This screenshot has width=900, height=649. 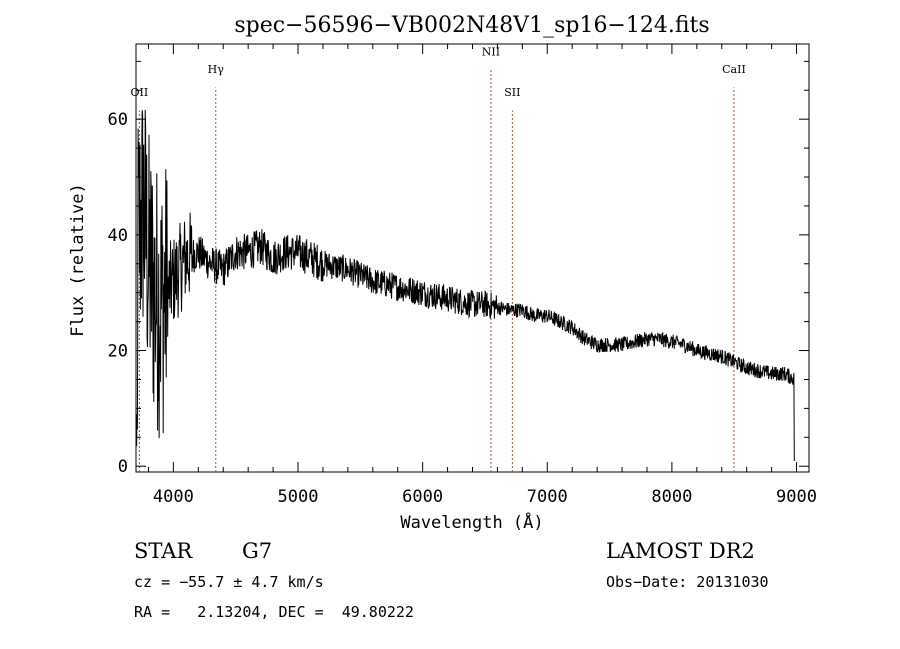 I want to click on survey-name: LAMOST DR2, so click(x=680, y=551).